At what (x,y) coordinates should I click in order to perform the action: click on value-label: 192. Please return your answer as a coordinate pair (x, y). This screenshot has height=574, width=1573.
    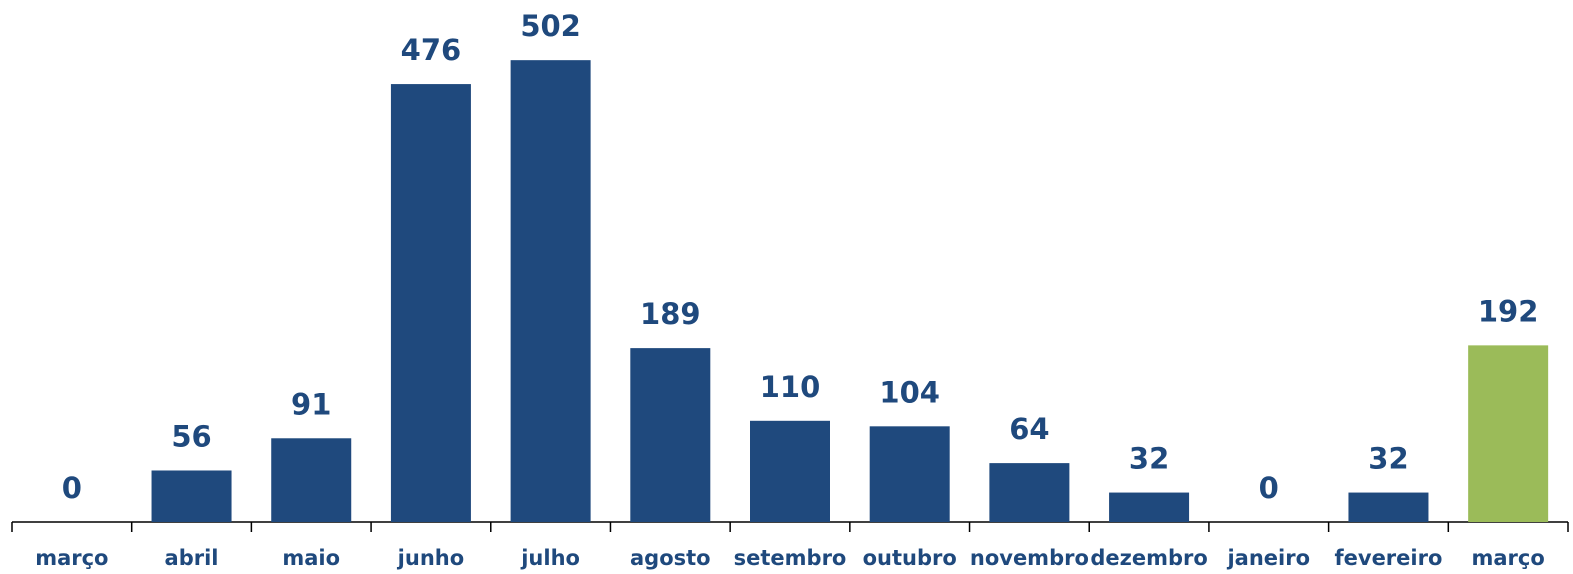
    Looking at the image, I should click on (1508, 311).